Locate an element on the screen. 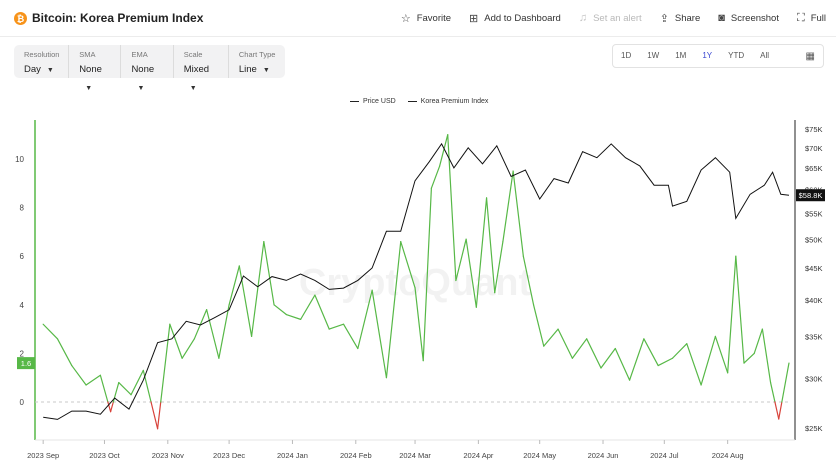  right-tick-label: $40K is located at coordinates (814, 300).